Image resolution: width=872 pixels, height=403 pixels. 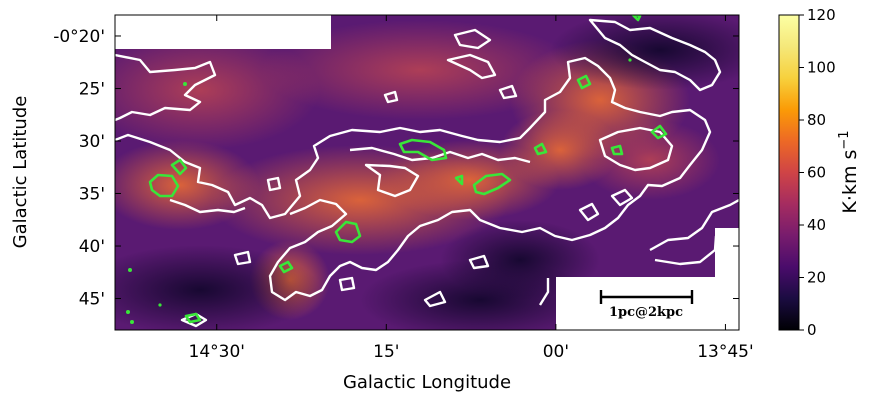 I want to click on scale-bar: 1pc@2kpc, so click(x=646, y=305).